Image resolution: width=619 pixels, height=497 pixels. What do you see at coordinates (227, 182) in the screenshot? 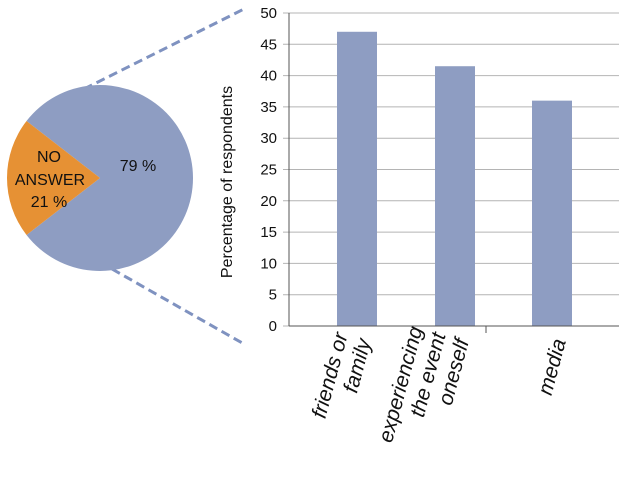
I see `y-axis-title: Percentage of respondents` at bounding box center [227, 182].